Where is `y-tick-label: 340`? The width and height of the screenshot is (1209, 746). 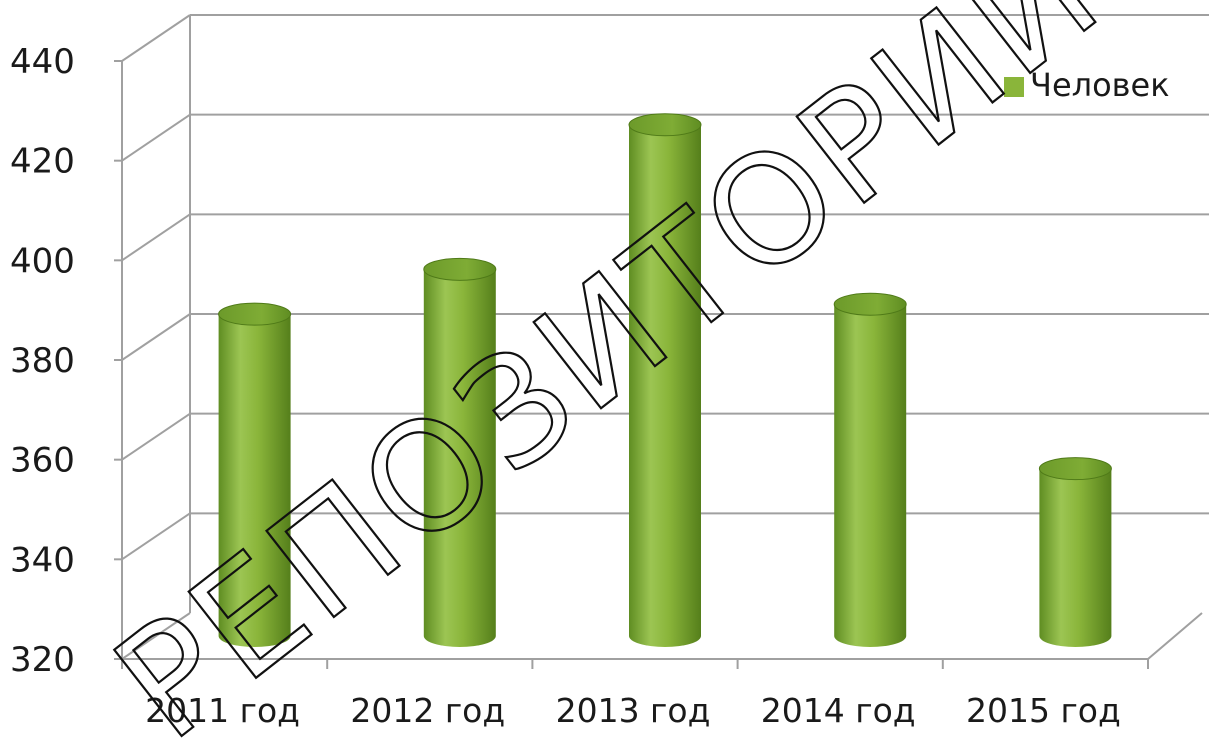
y-tick-label: 340 is located at coordinates (42, 560).